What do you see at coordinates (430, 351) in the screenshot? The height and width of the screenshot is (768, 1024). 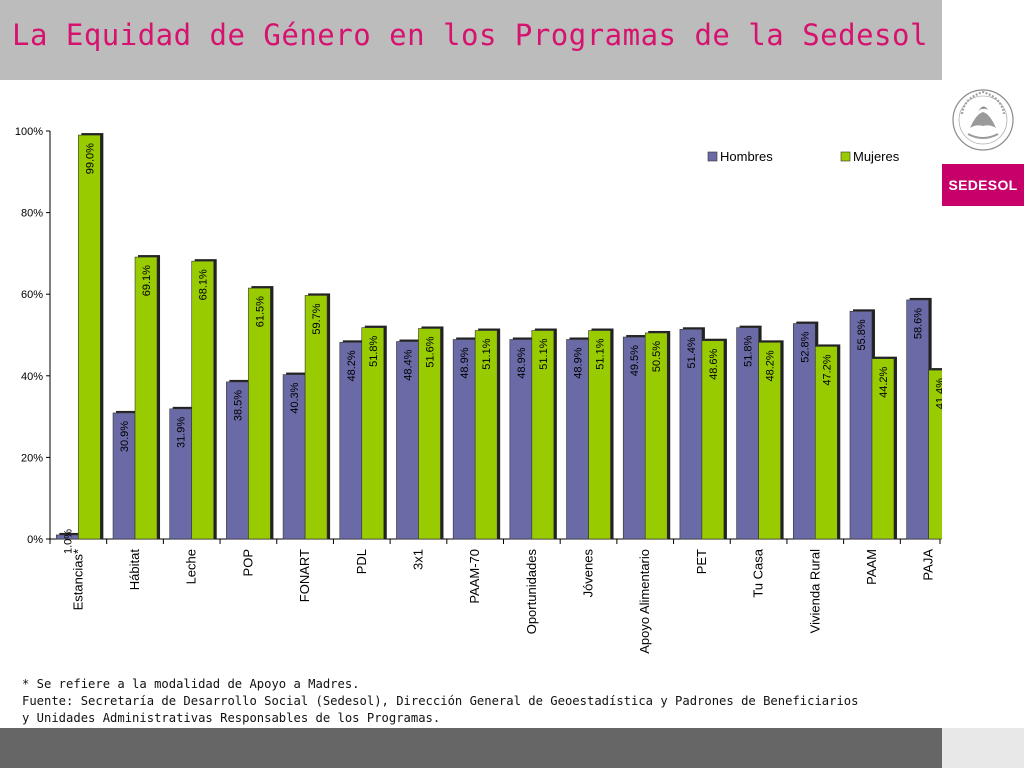 I see `data-label-mujeres: 51.6%` at bounding box center [430, 351].